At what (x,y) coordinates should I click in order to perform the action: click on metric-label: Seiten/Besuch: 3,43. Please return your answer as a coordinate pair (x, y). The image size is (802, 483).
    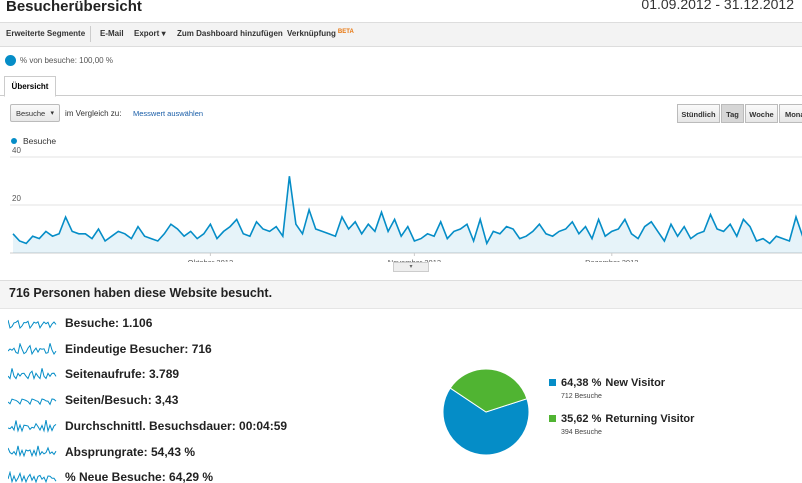
    Looking at the image, I should click on (122, 400).